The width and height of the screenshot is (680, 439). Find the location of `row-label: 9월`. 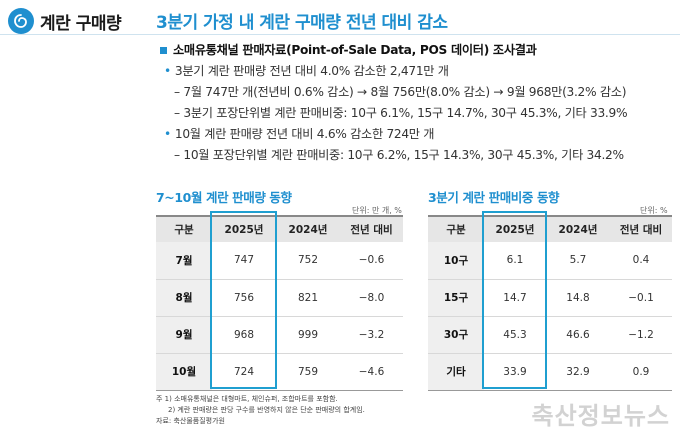

row-label: 9월 is located at coordinates (184, 335).